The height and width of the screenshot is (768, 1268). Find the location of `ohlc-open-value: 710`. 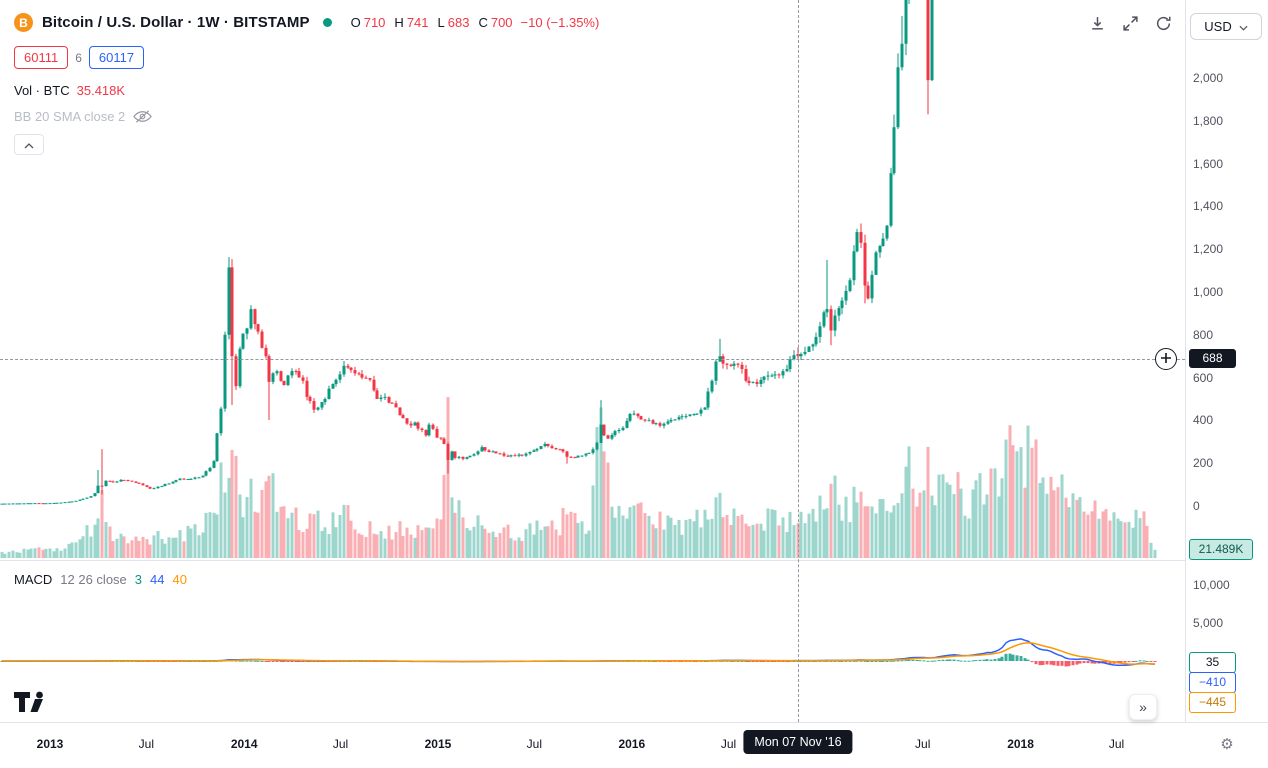

ohlc-open-value: 710 is located at coordinates (374, 22).